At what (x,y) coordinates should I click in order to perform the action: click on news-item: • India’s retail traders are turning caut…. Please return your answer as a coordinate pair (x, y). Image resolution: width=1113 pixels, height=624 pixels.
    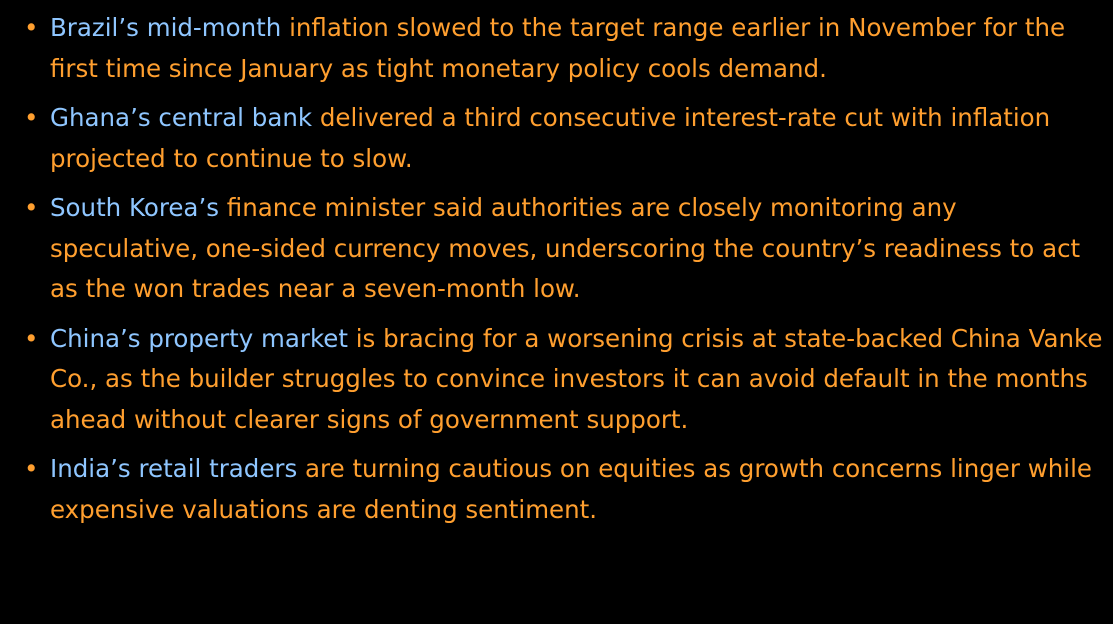
    Looking at the image, I should click on (552, 489).